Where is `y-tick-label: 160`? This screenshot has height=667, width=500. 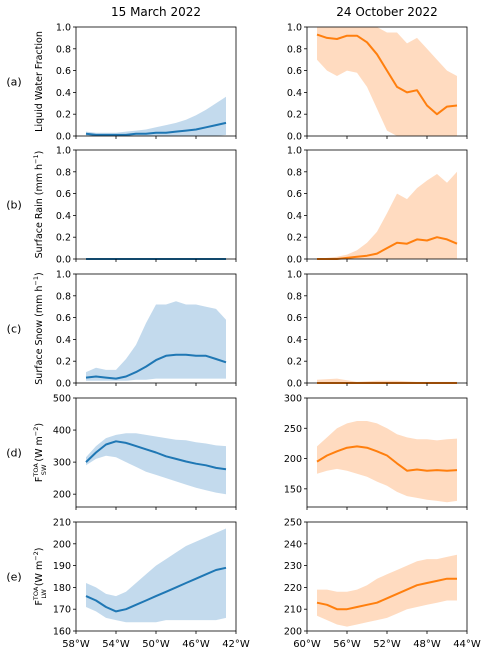
y-tick-label: 160 is located at coordinates (62, 632).